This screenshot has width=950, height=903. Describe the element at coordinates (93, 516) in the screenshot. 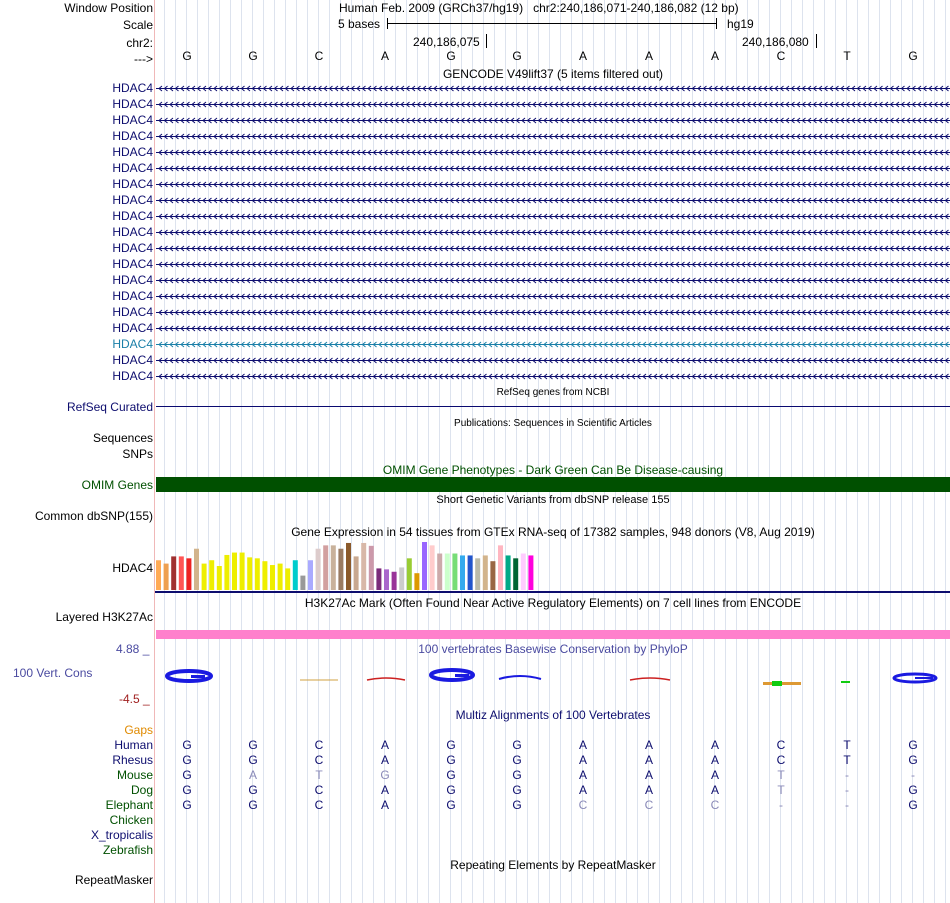

I see `dbsnp-label: Common dbSNP(155)` at that location.